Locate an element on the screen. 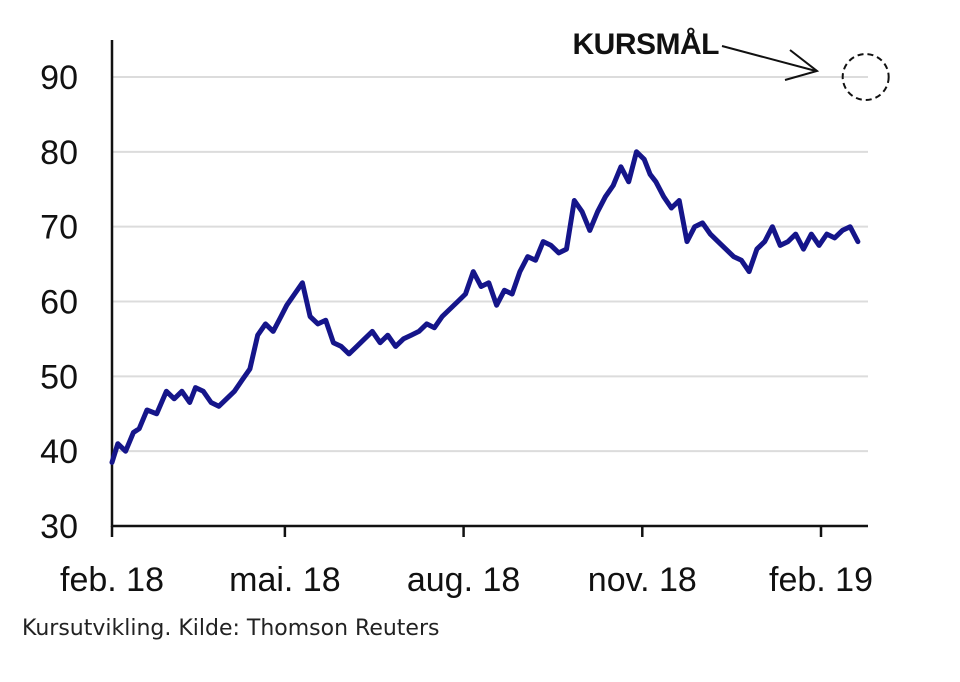 This screenshot has height=682, width=960. y-tick-label: 60 is located at coordinates (59, 303).